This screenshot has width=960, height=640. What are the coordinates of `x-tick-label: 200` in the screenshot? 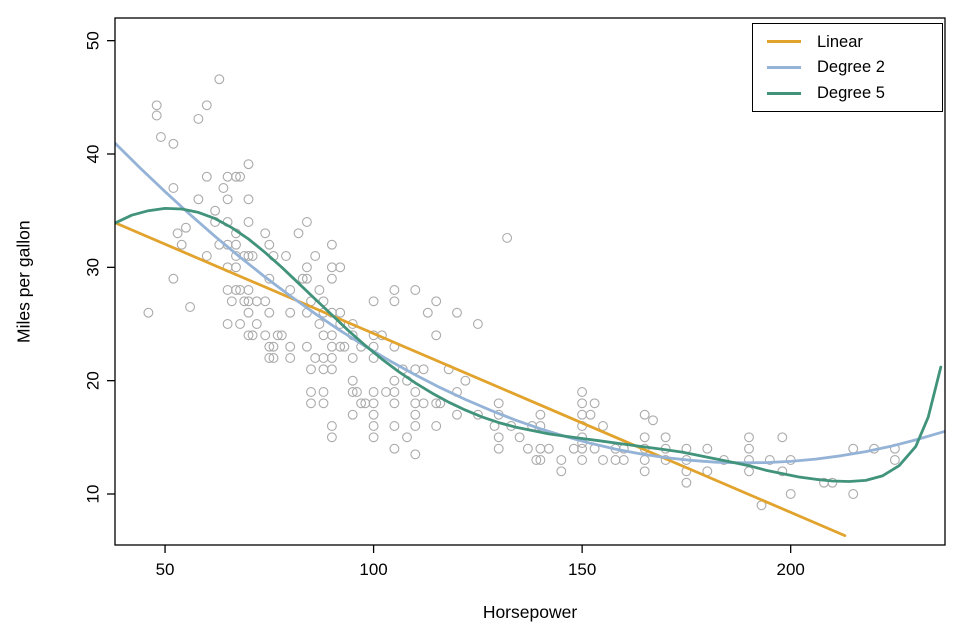 It's located at (790, 569).